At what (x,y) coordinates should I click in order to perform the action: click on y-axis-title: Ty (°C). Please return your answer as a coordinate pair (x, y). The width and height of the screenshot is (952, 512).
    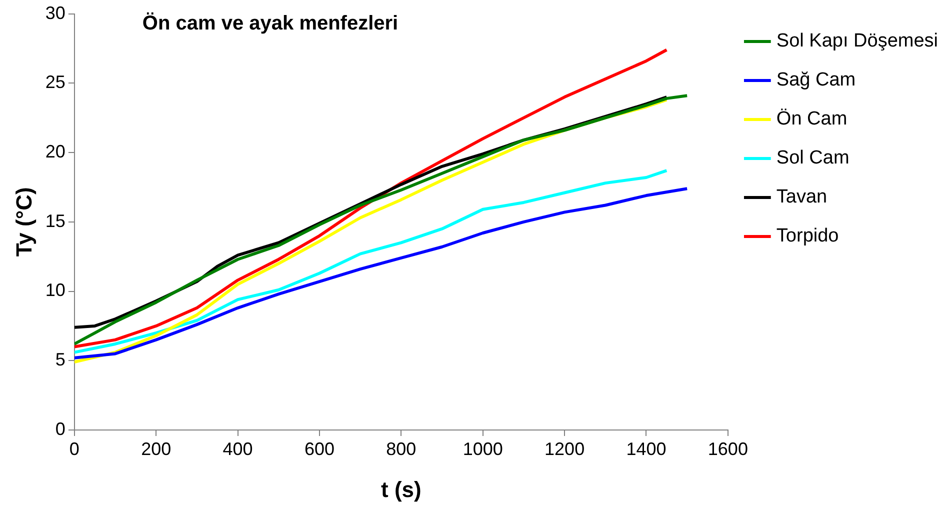
    Looking at the image, I should click on (23, 222).